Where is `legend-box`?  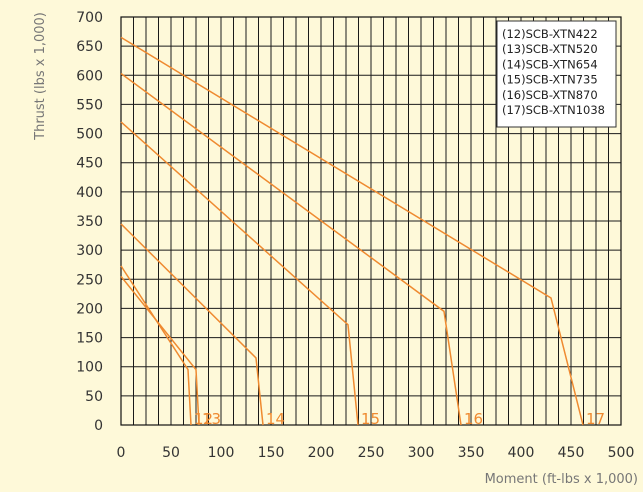 legend-box is located at coordinates (556, 74).